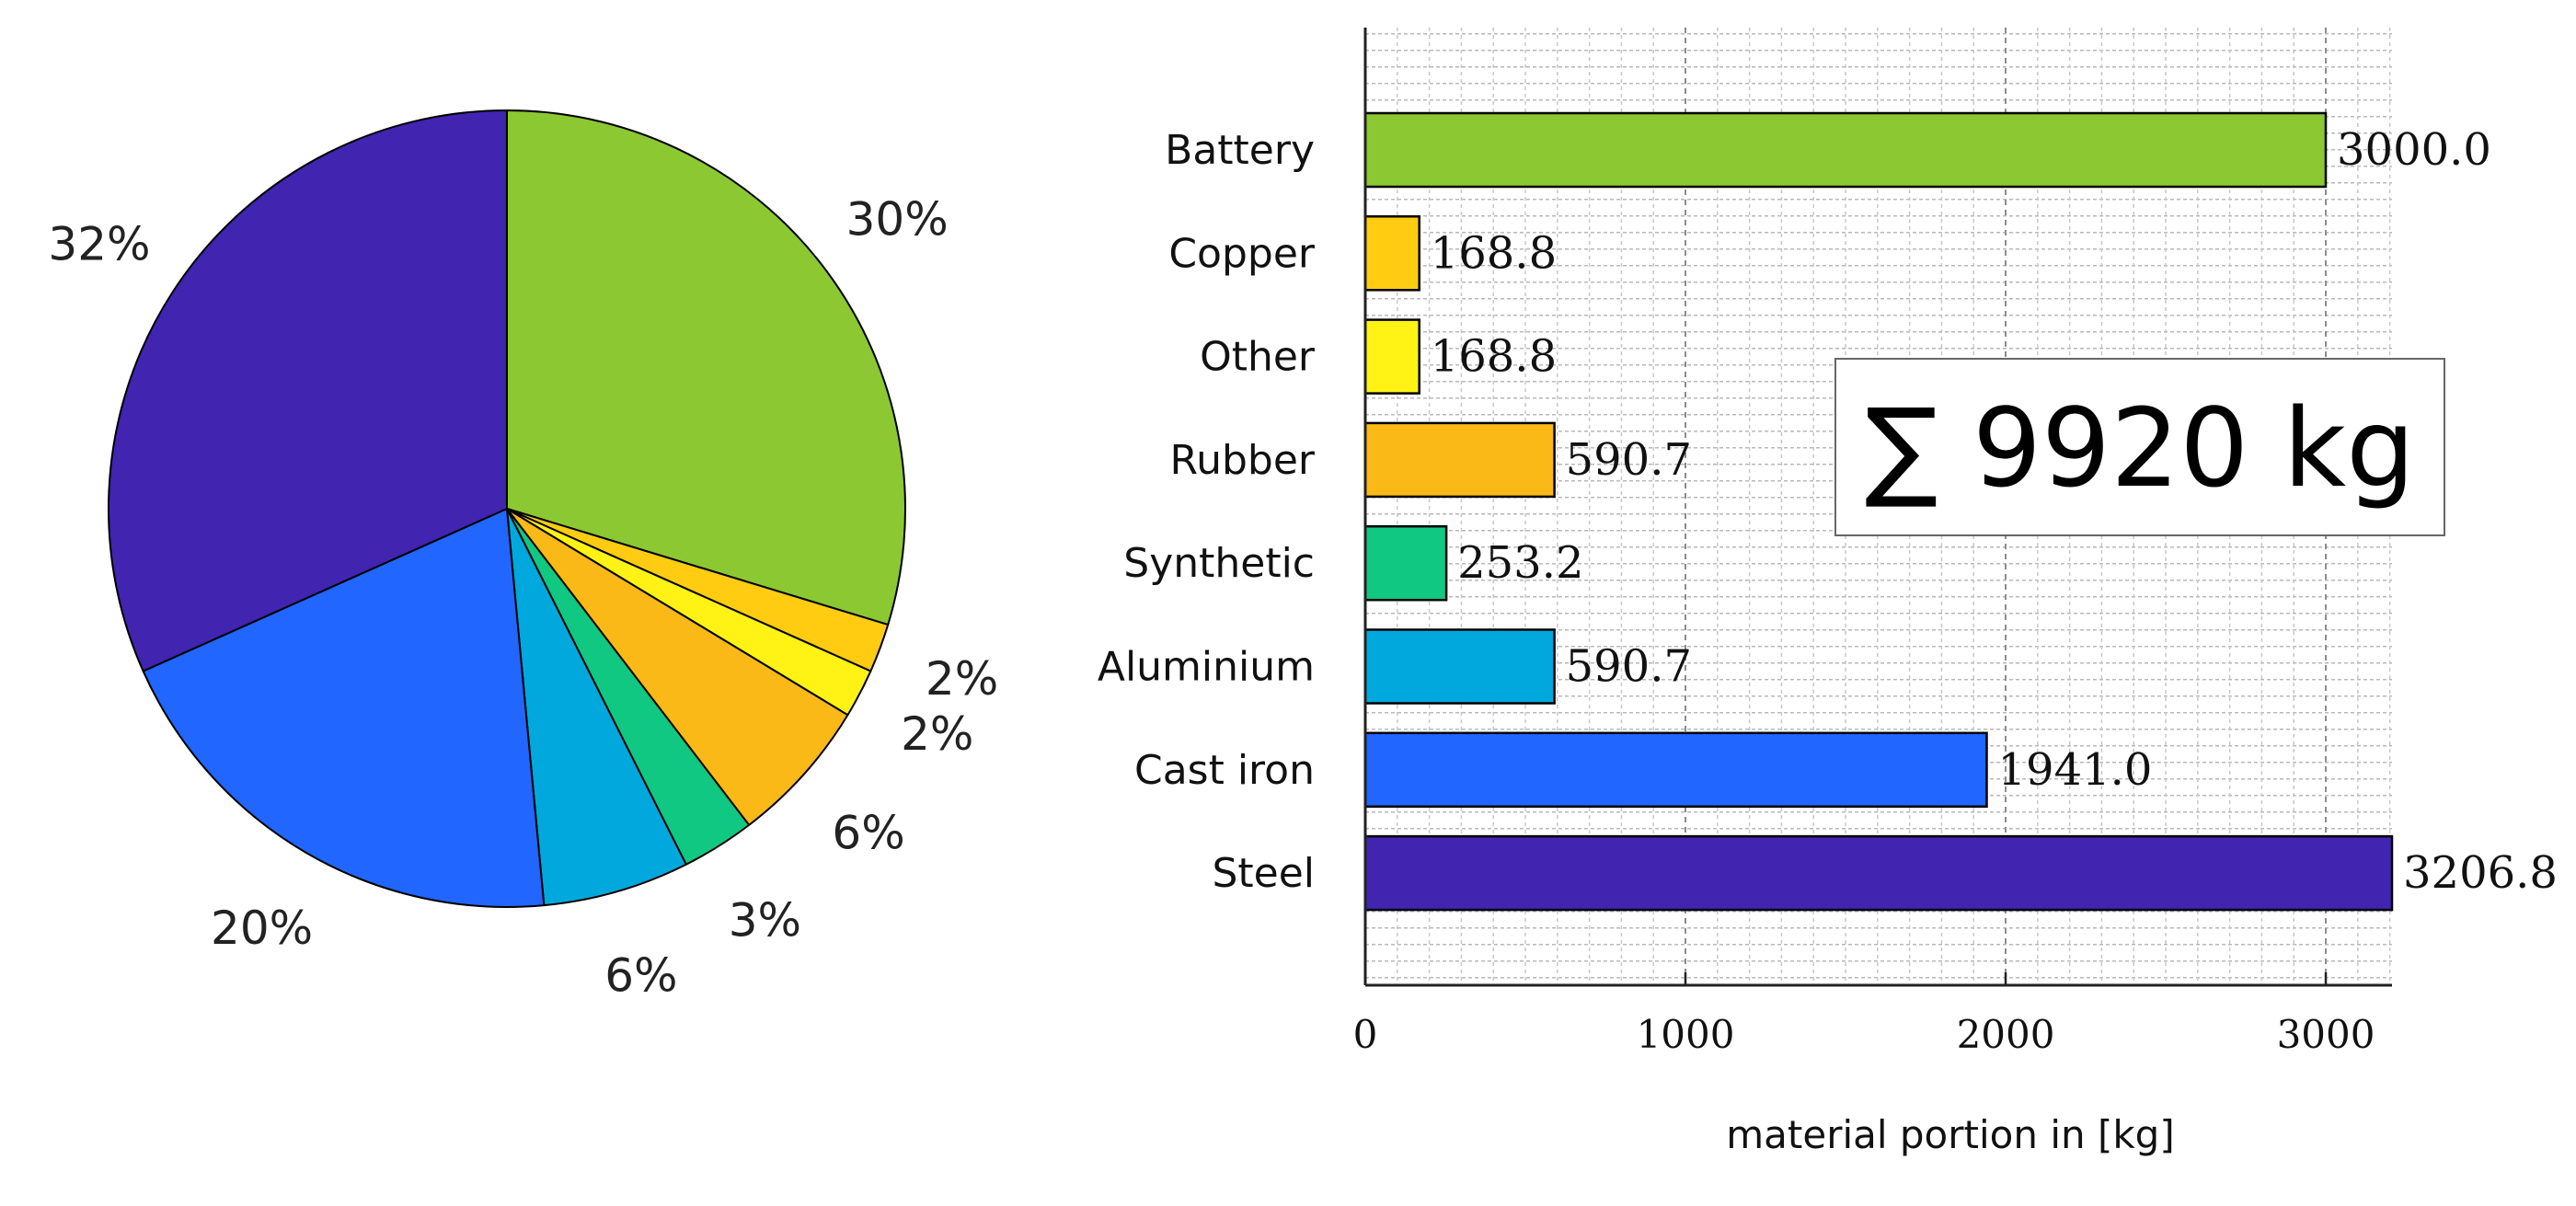 Image resolution: width=2576 pixels, height=1206 pixels. I want to click on bar-battery, so click(1845, 150).